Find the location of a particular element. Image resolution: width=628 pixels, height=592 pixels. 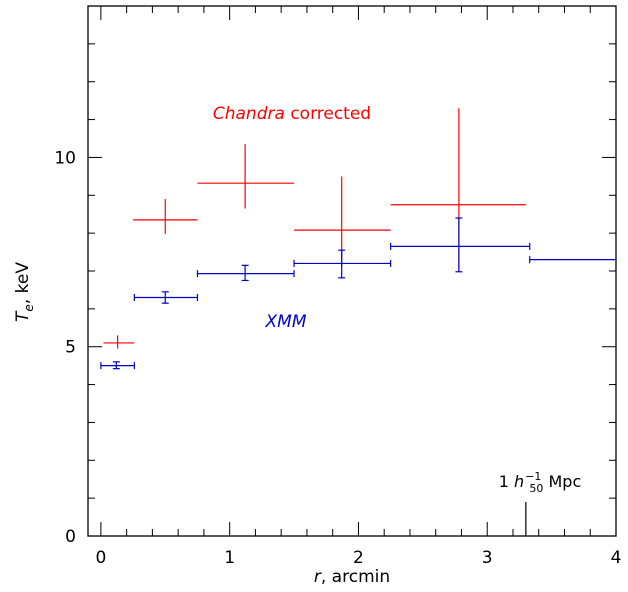

scale-marker-label: 1 h−1 50 Mpc is located at coordinates (540, 482).